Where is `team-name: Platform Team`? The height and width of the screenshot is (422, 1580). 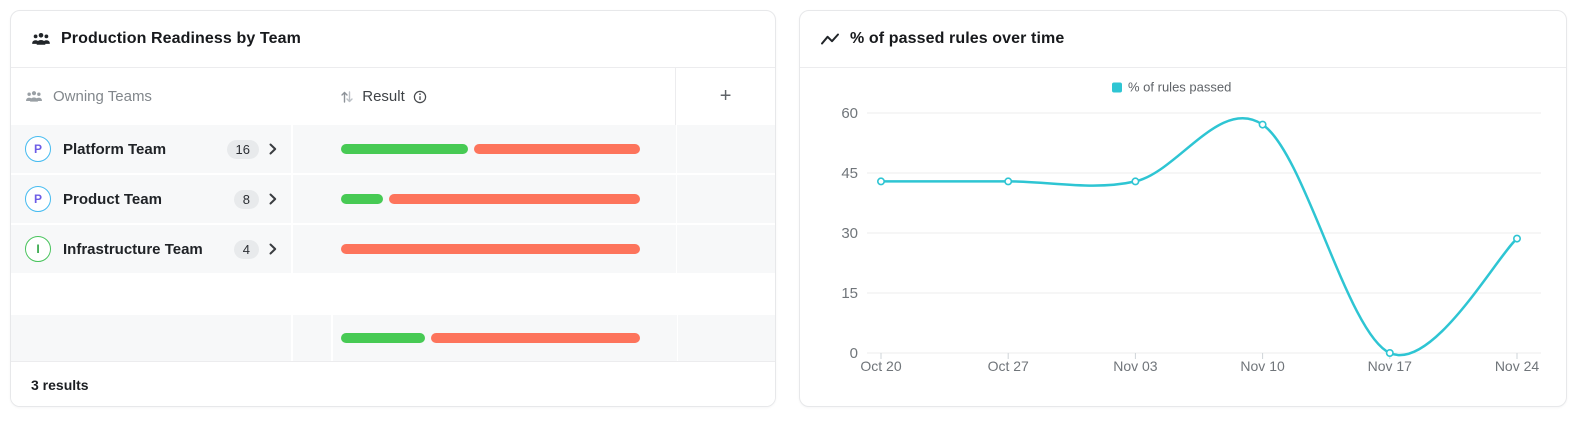
team-name: Platform Team is located at coordinates (115, 149).